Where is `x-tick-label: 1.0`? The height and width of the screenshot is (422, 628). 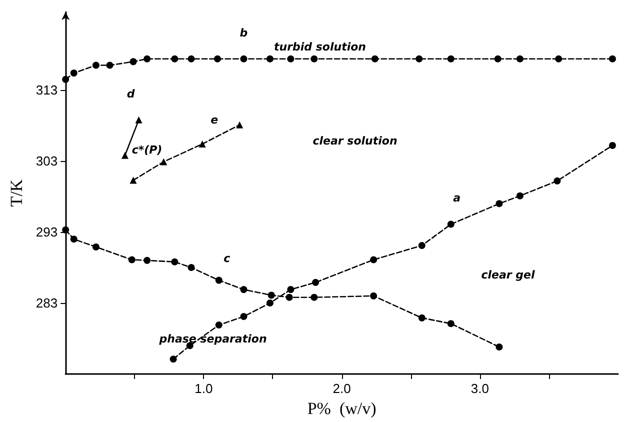
x-tick-label: 1.0 is located at coordinates (203, 388).